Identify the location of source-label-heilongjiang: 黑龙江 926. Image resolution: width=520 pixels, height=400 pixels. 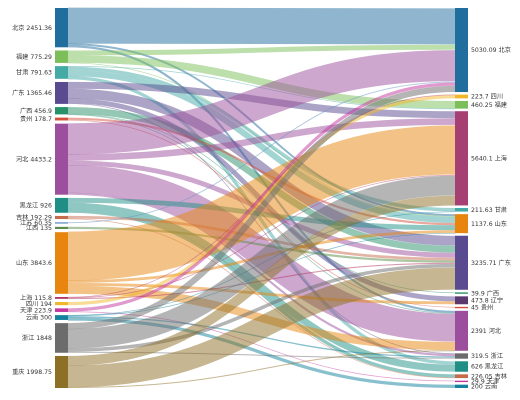
(36, 206).